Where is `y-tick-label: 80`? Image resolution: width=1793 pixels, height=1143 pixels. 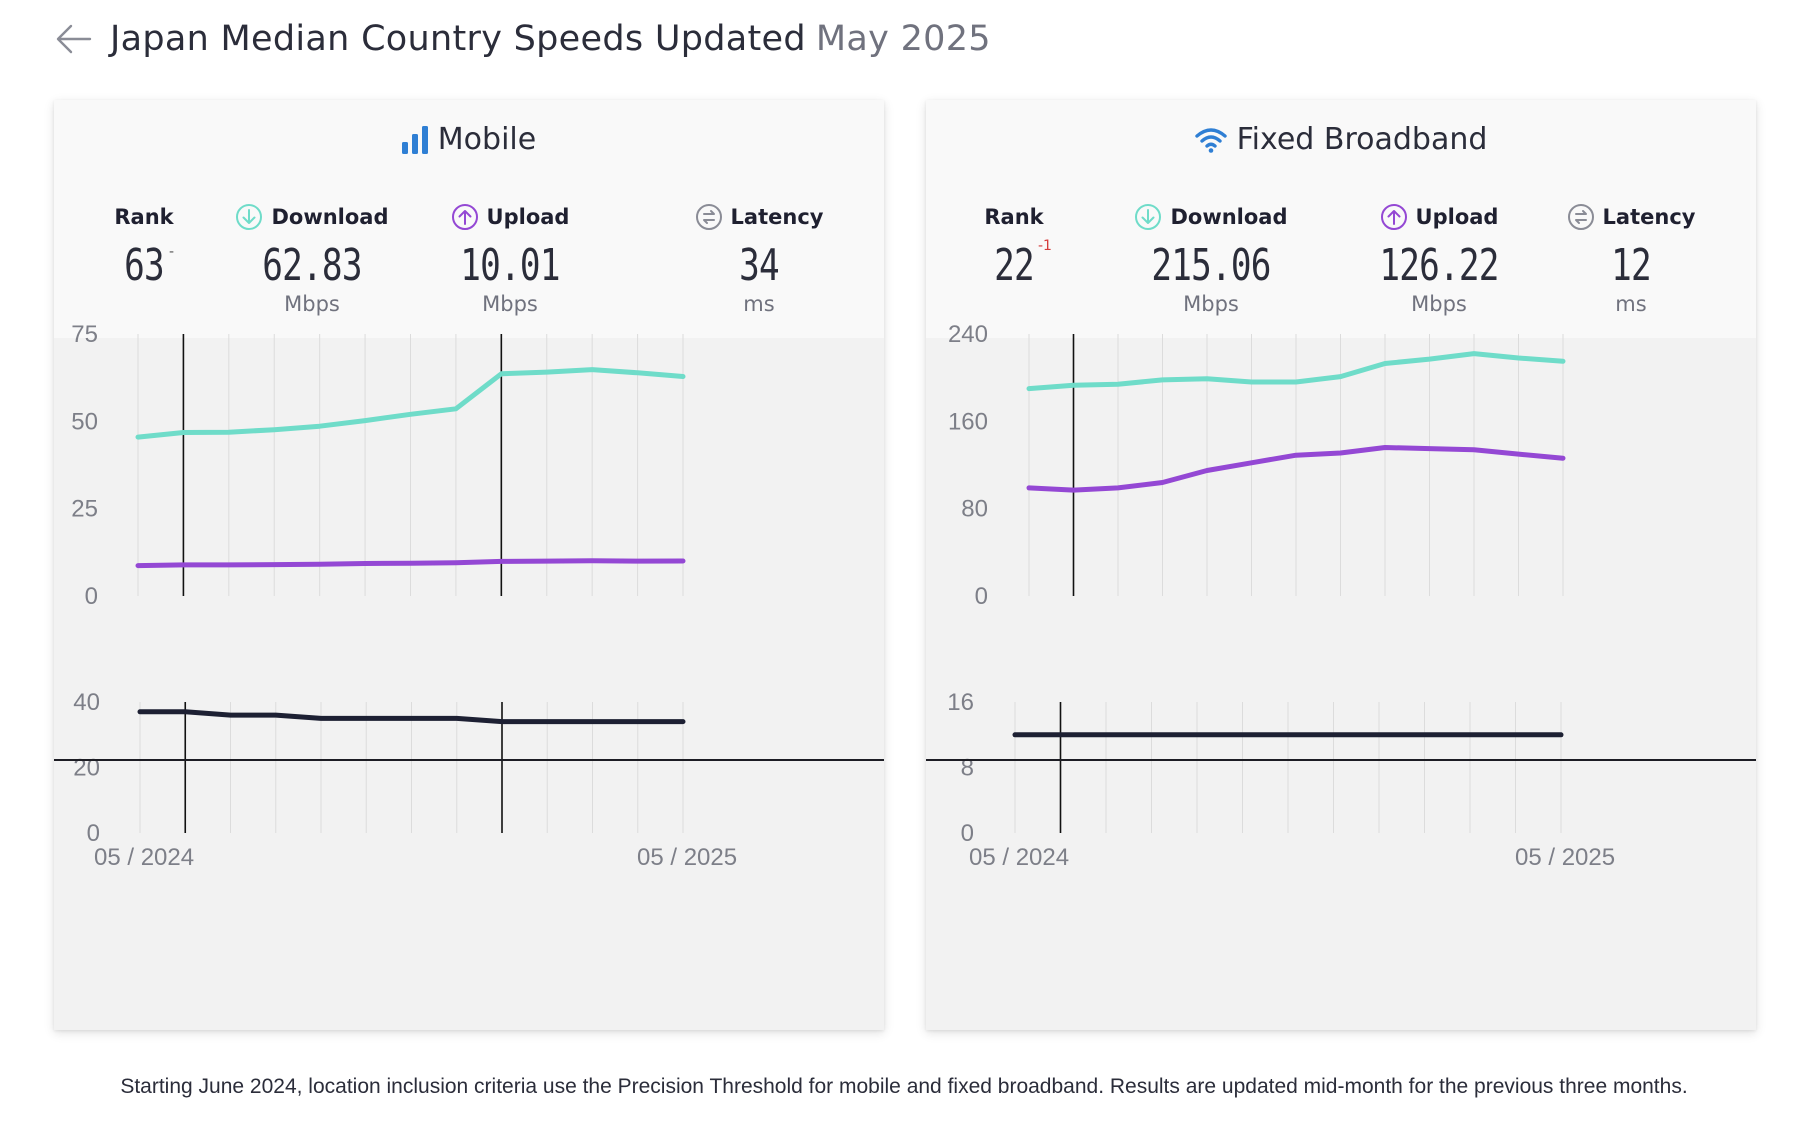 y-tick-label: 80 is located at coordinates (974, 509).